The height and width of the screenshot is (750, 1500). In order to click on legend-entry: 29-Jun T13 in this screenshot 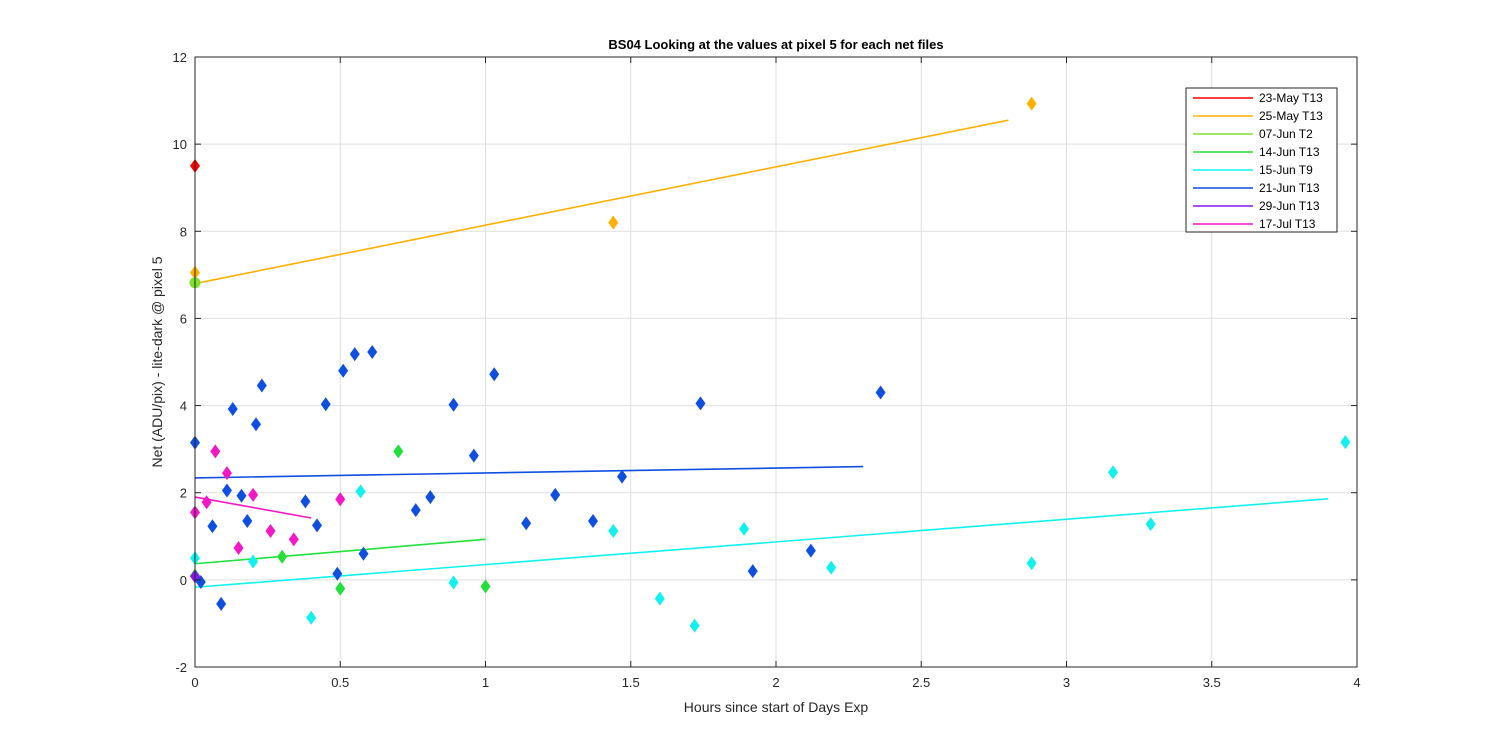, I will do `click(1289, 206)`.